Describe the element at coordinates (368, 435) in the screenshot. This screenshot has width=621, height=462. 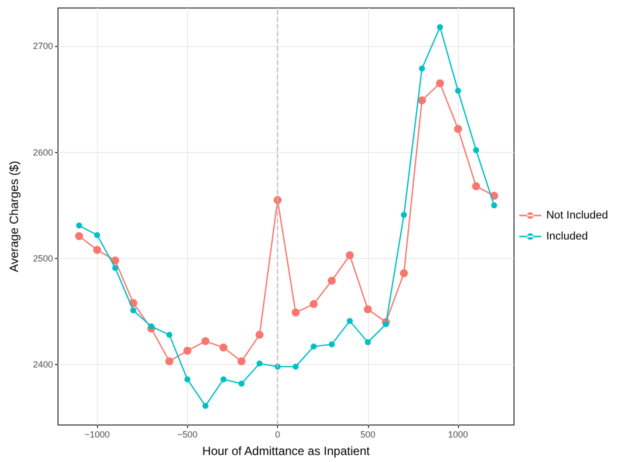
I see `x-tick-label: 500` at that location.